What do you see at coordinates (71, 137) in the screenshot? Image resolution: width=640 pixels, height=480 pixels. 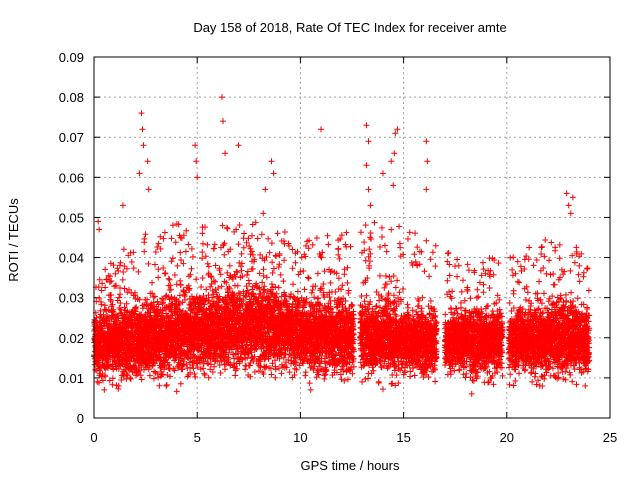 I see `y-tick-label: 0.07` at bounding box center [71, 137].